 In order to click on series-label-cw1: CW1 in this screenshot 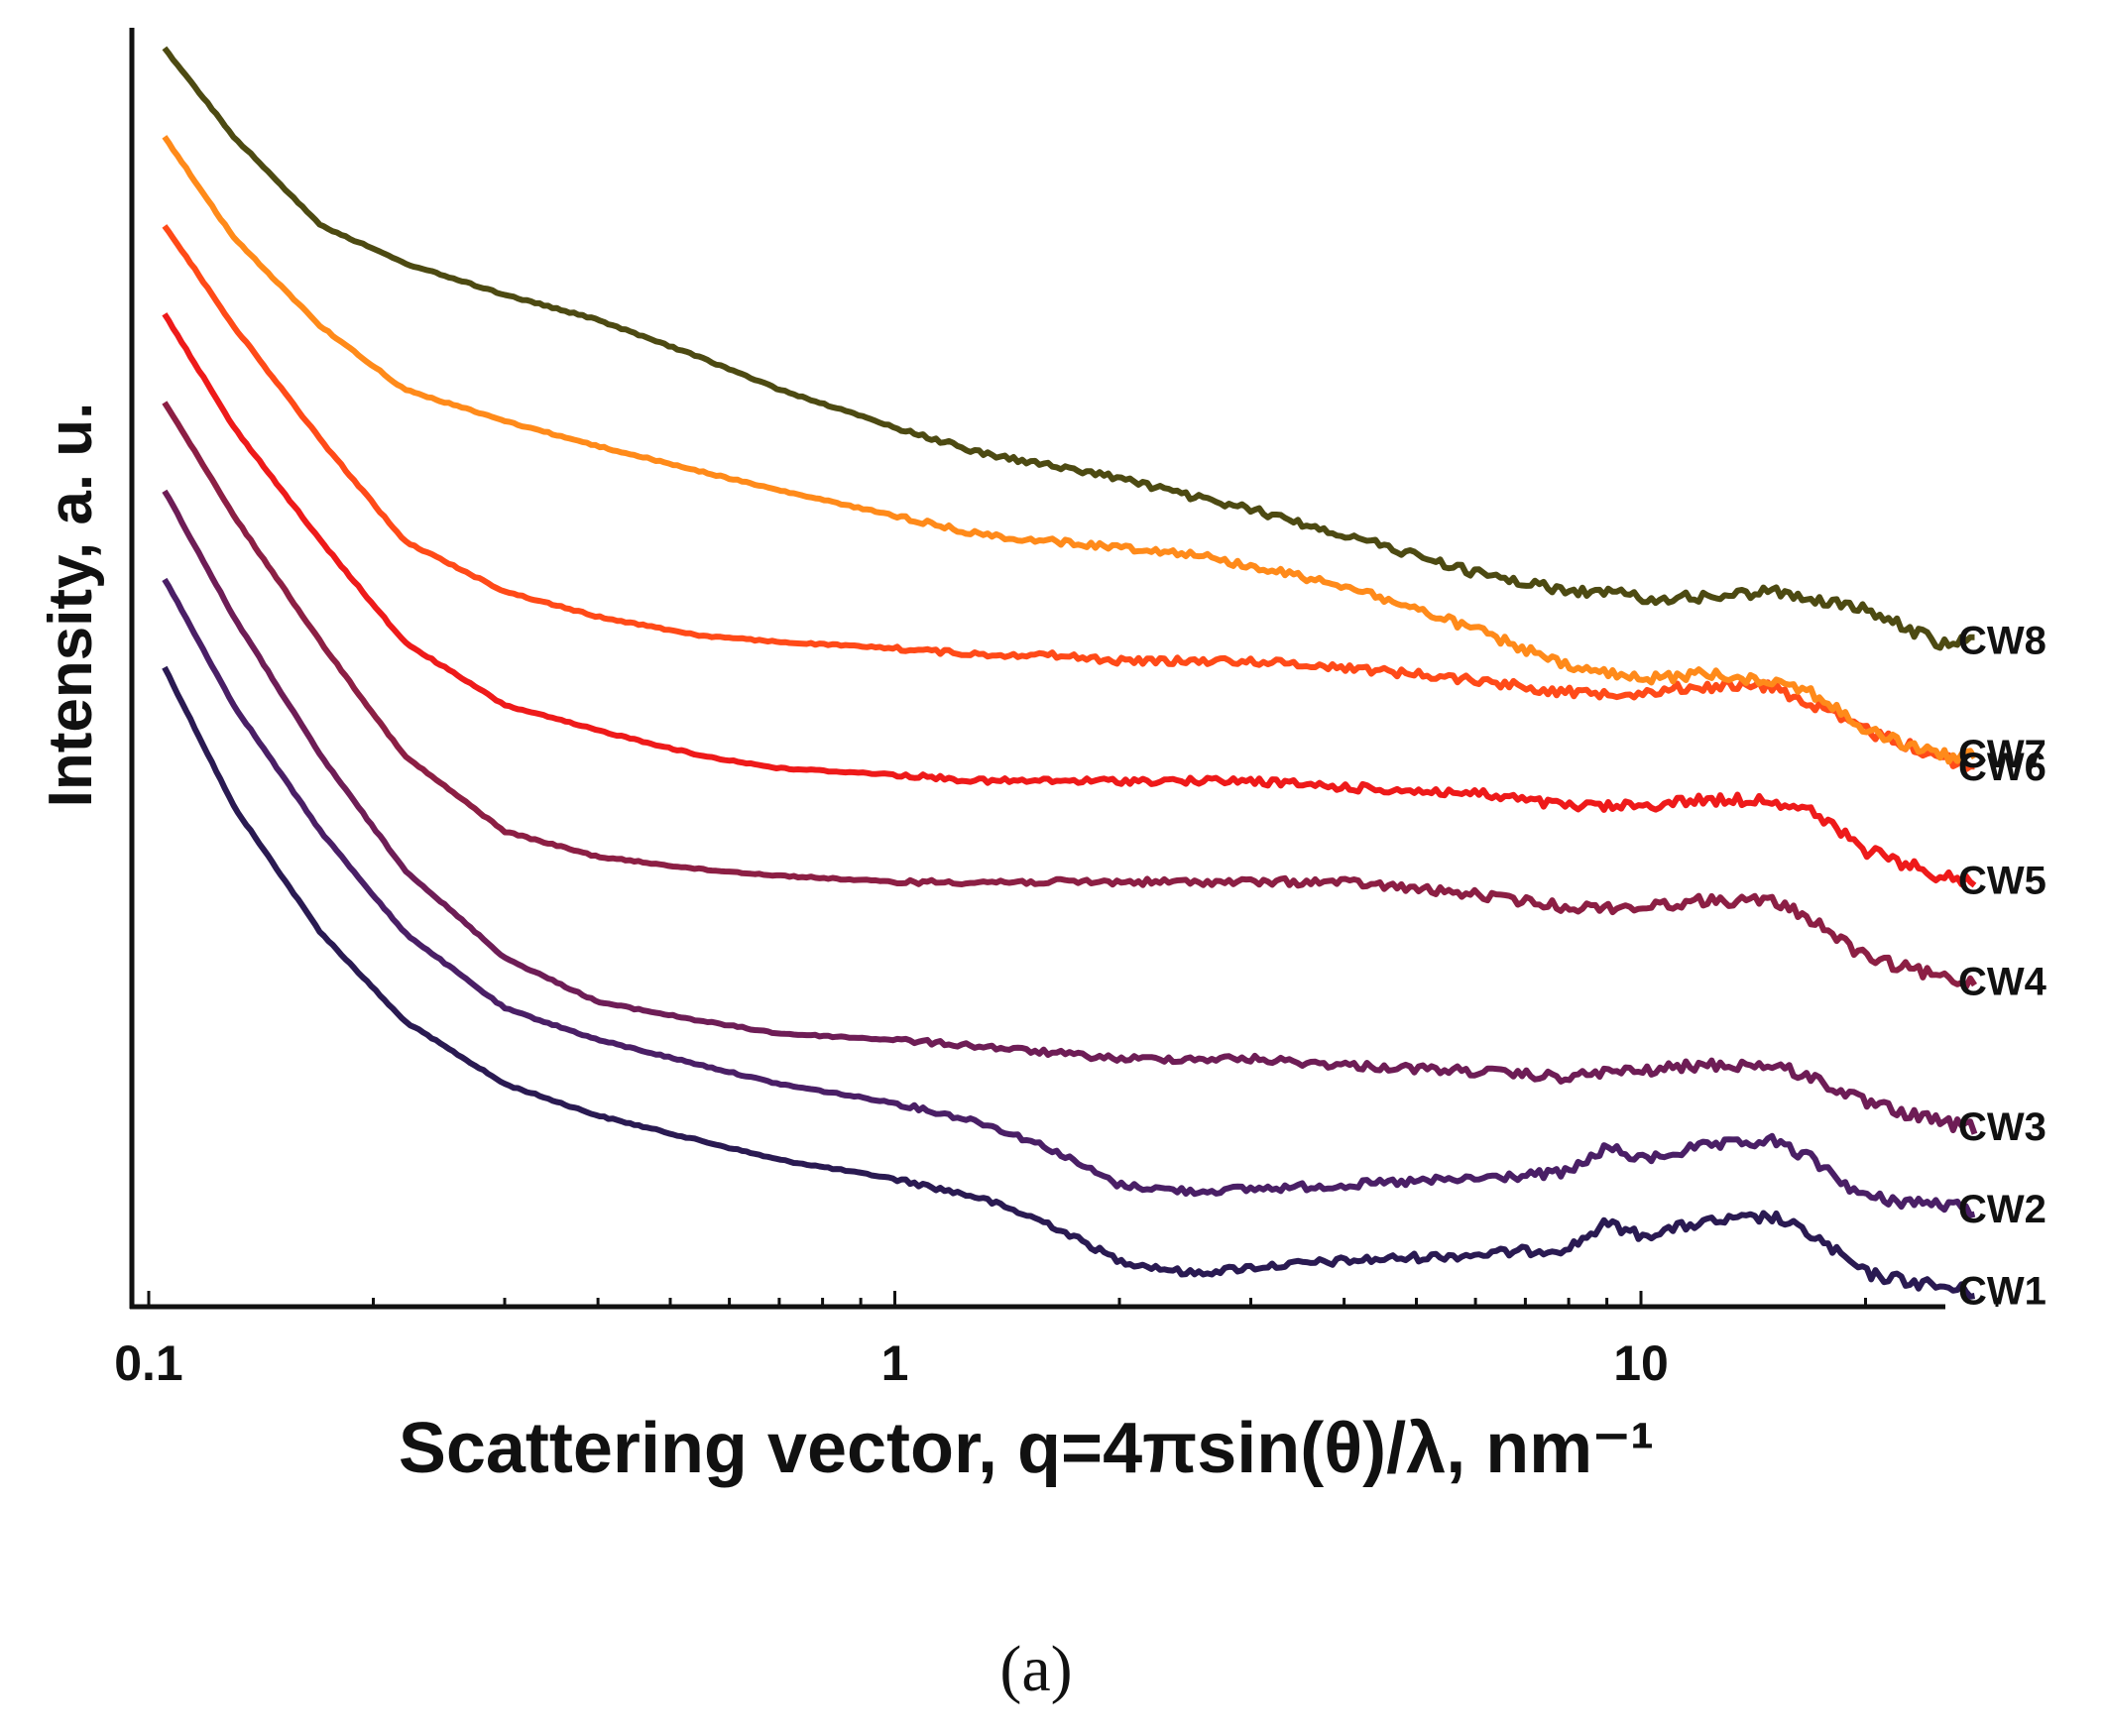, I will do `click(2002, 1292)`.